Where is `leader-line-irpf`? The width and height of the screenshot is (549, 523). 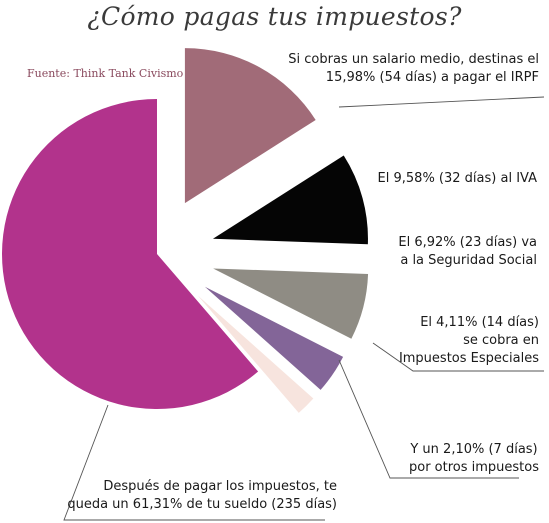
leader-line-irpf is located at coordinates (441, 102).